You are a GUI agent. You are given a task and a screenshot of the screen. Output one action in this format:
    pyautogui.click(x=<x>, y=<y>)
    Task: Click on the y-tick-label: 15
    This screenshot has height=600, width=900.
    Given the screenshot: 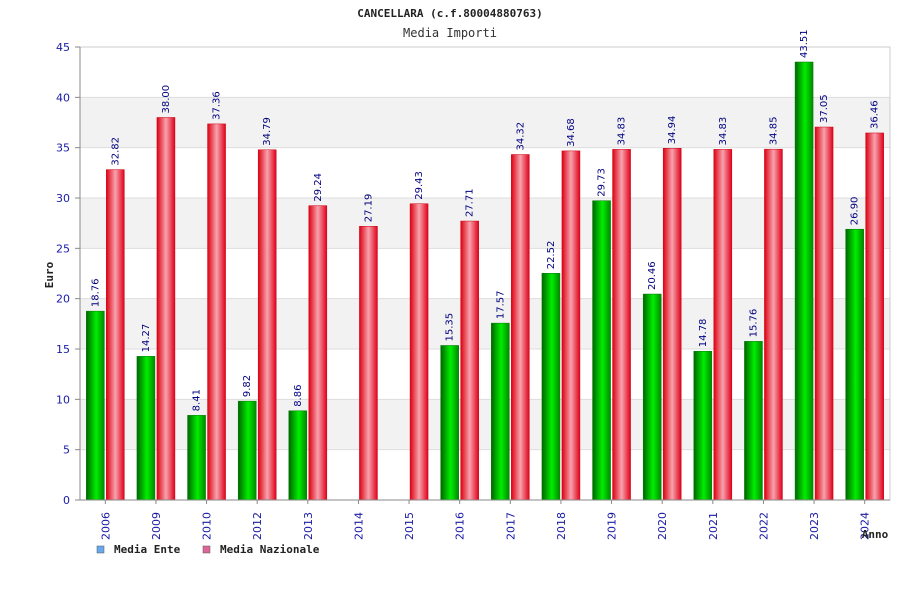 What is the action you would take?
    pyautogui.click(x=63, y=349)
    